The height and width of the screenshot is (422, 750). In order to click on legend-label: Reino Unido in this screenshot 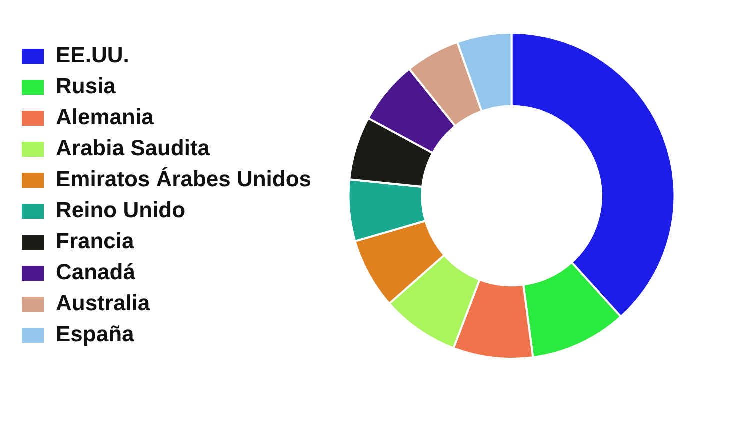, I will do `click(121, 210)`.